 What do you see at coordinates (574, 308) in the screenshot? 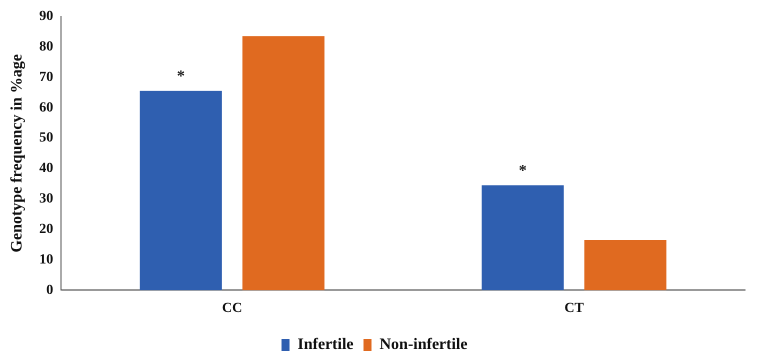
I see `x-tick-label: CT` at bounding box center [574, 308].